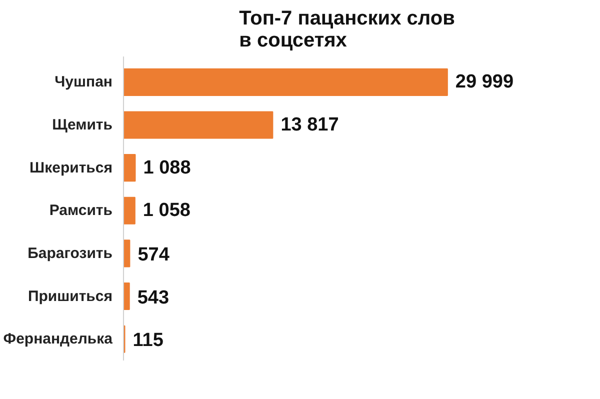 The width and height of the screenshot is (600, 399). I want to click on y-tick-label: Барагозить, so click(70, 253).